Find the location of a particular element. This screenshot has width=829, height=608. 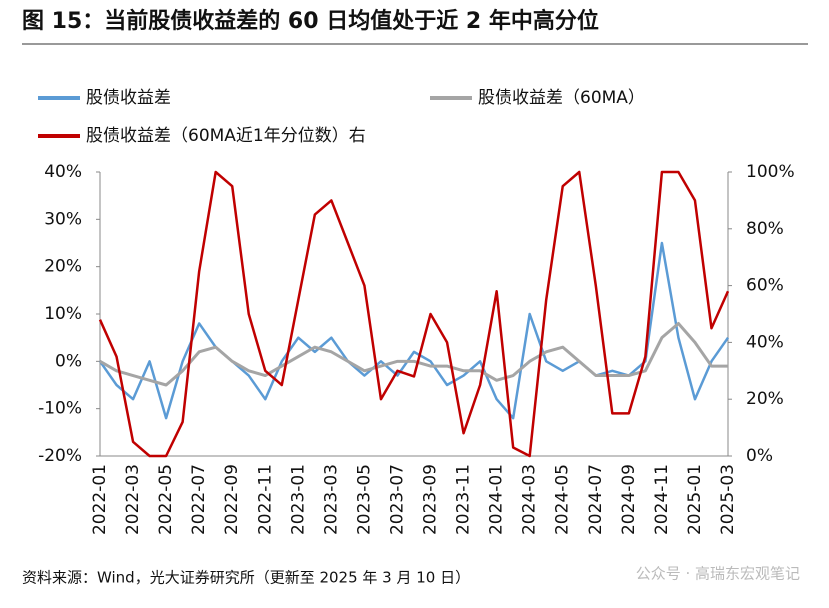

x-tick-label: 2022-11 is located at coordinates (265, 499).